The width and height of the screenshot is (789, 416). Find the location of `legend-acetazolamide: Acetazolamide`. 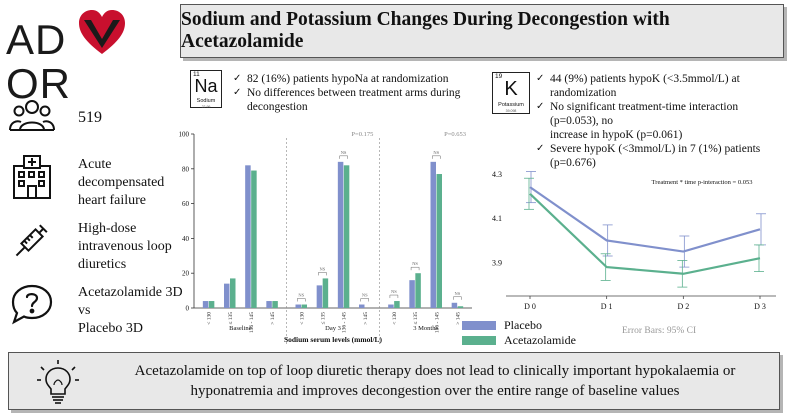

legend-acetazolamide: Acetazolamide is located at coordinates (519, 340).